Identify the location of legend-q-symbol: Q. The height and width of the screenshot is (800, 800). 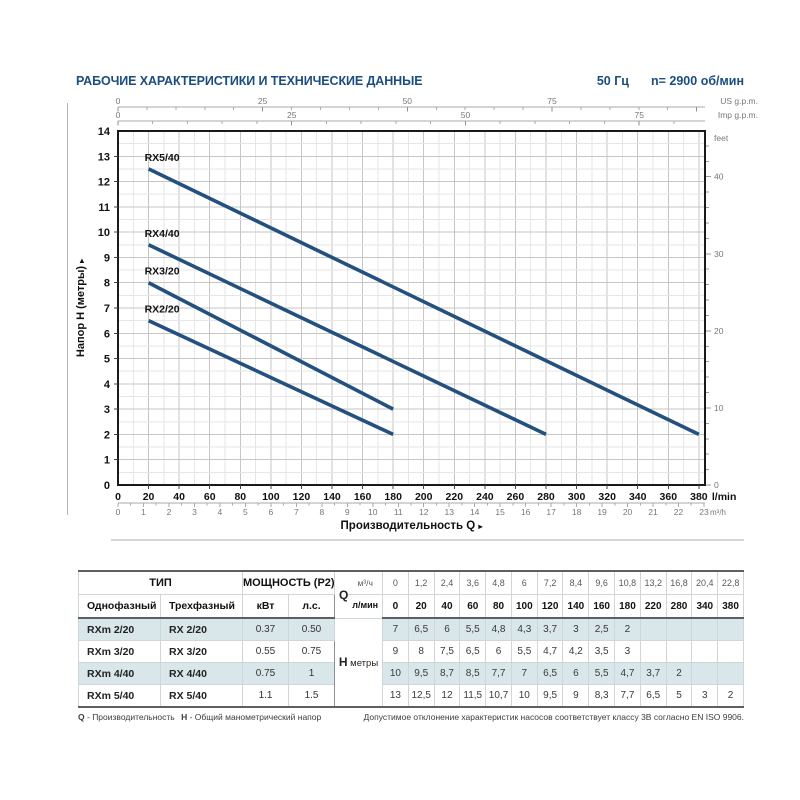
(81, 717).